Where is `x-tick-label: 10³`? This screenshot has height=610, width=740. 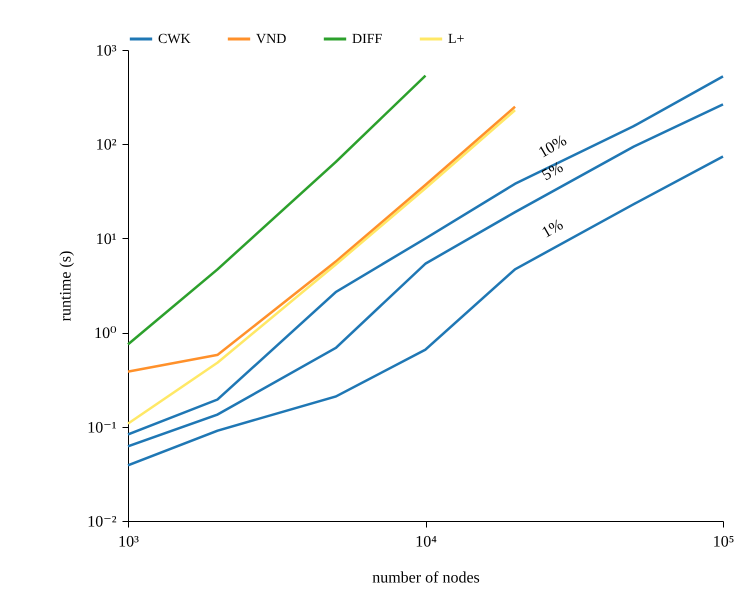 x-tick-label: 10³ is located at coordinates (129, 542).